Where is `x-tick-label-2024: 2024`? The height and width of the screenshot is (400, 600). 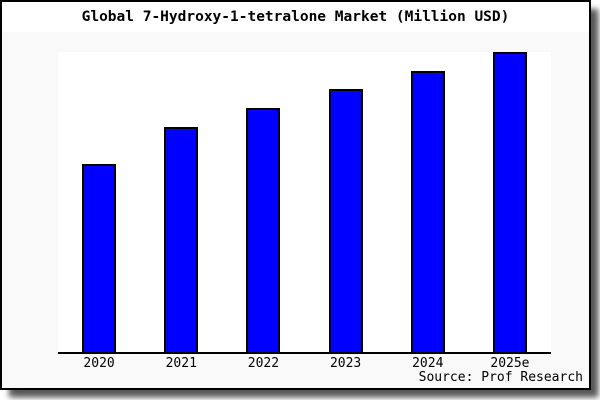 x-tick-label-2024: 2024 is located at coordinates (428, 363).